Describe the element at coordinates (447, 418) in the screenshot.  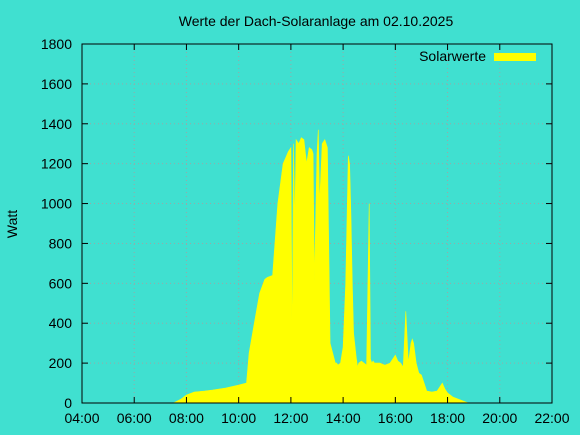
I see `x-tick-label: 18:00` at that location.